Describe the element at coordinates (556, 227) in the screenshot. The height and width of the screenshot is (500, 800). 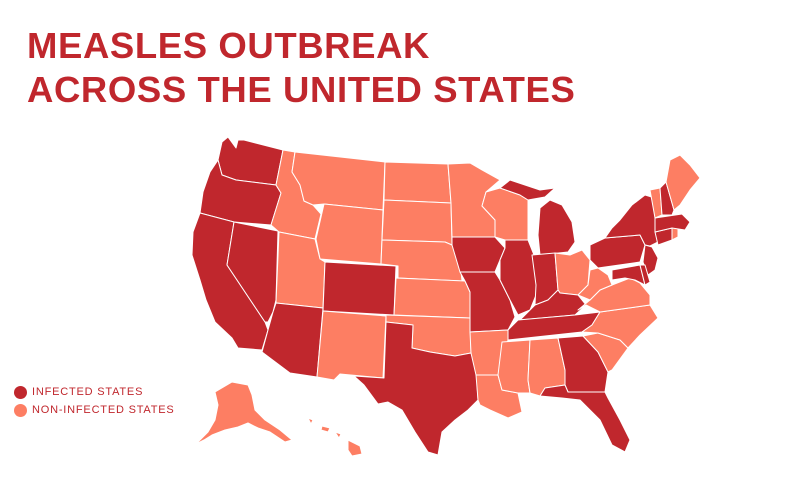
I see `state-mi` at that location.